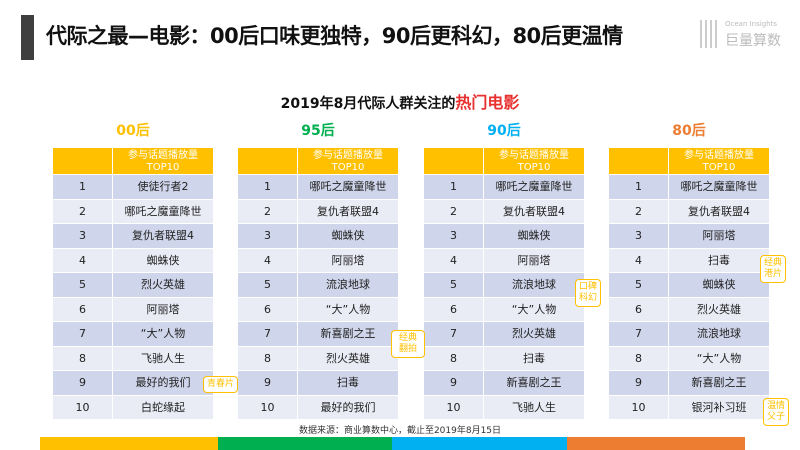 The image size is (800, 450). Describe the element at coordinates (504, 131) in the screenshot. I see `generation-label: 90后` at that location.